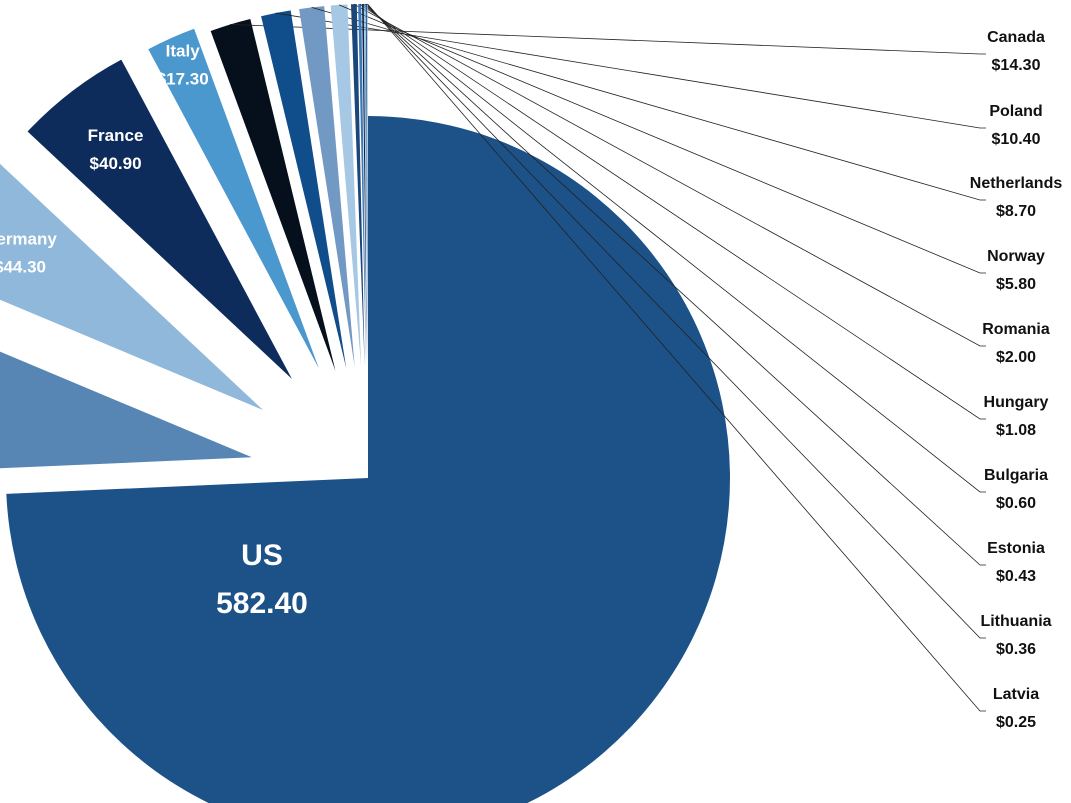 The width and height of the screenshot is (1071, 803). I want to click on label-value-estonia: $0.43, so click(1016, 576).